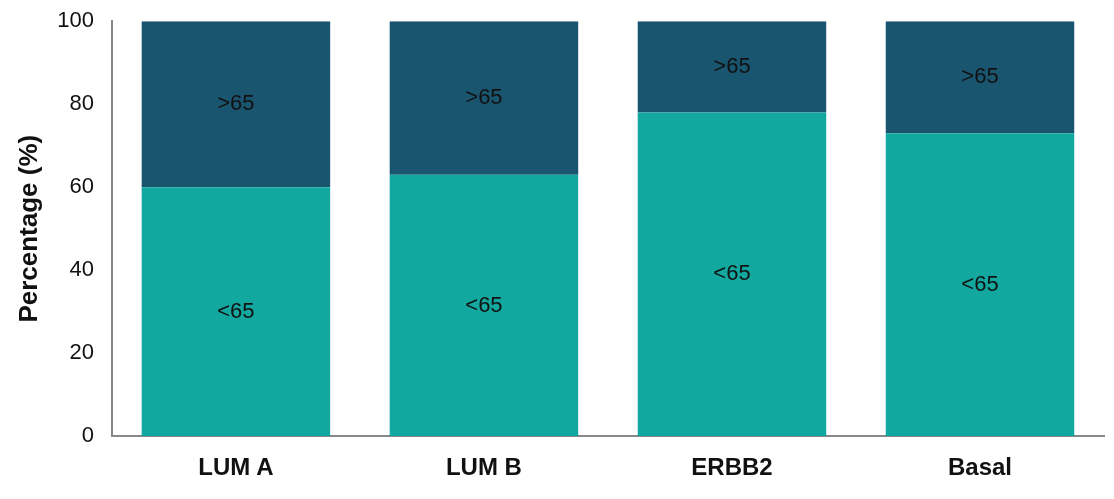  I want to click on y-axis-title: Percentage (%), so click(27, 228).